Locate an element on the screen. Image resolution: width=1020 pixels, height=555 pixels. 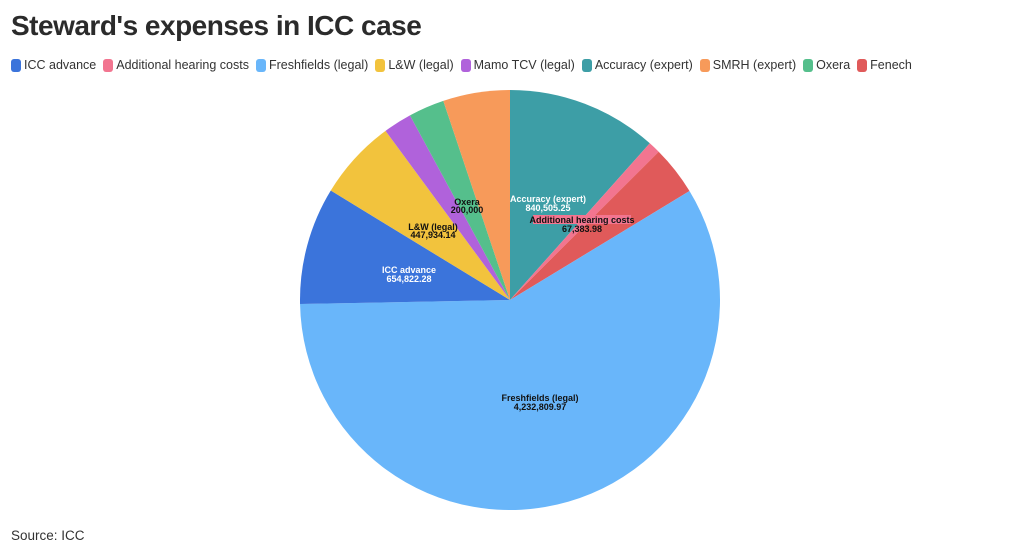
legend-item-mamo-tcv: Mamo TCV (legal) is located at coordinates (517, 65).